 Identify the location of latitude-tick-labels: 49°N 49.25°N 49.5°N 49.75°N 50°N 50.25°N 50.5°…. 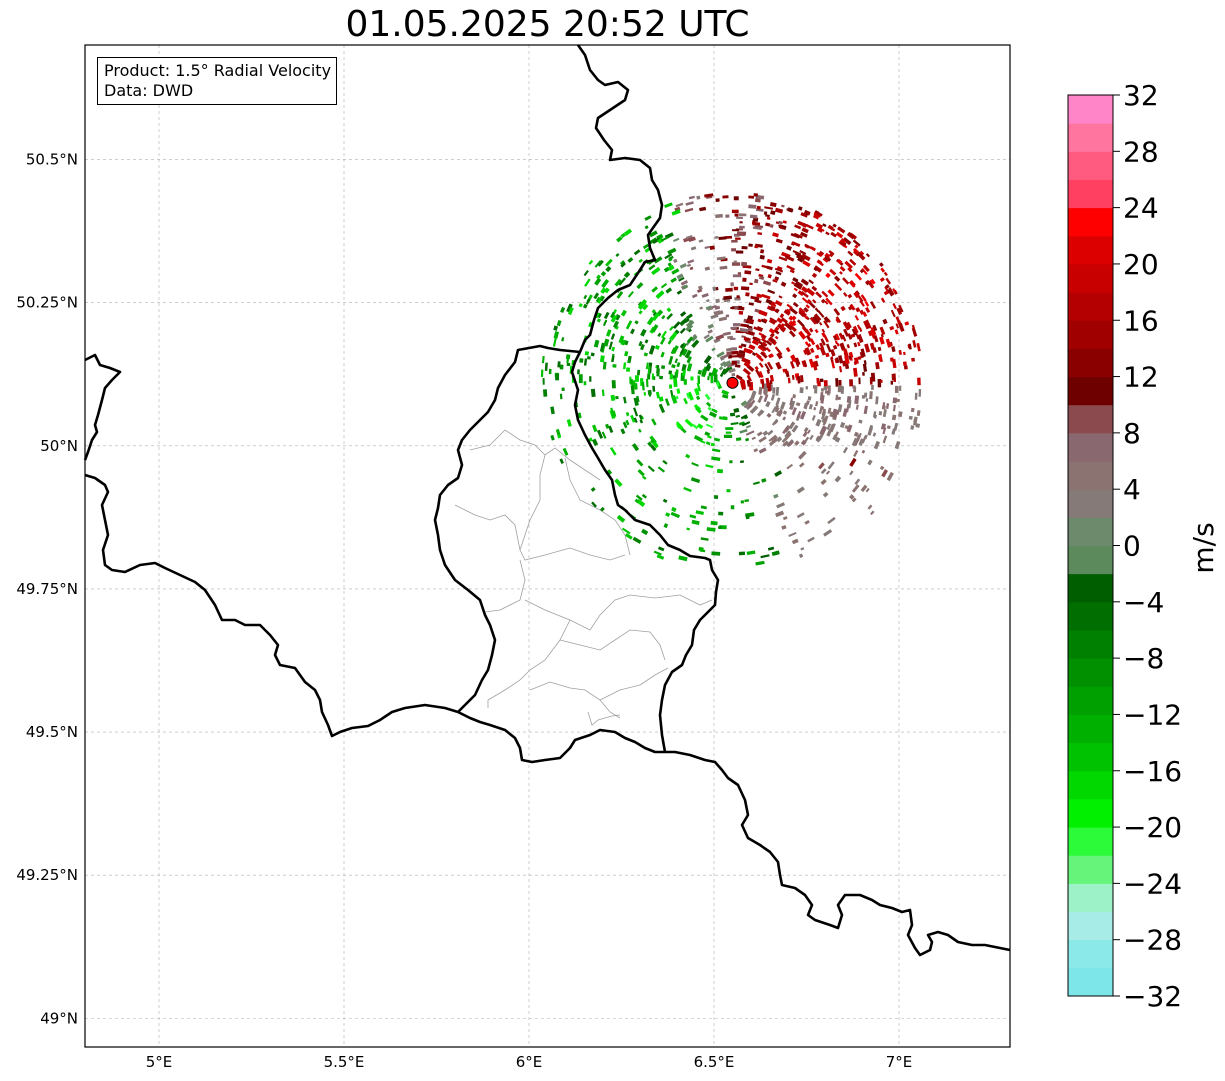
(47, 589).